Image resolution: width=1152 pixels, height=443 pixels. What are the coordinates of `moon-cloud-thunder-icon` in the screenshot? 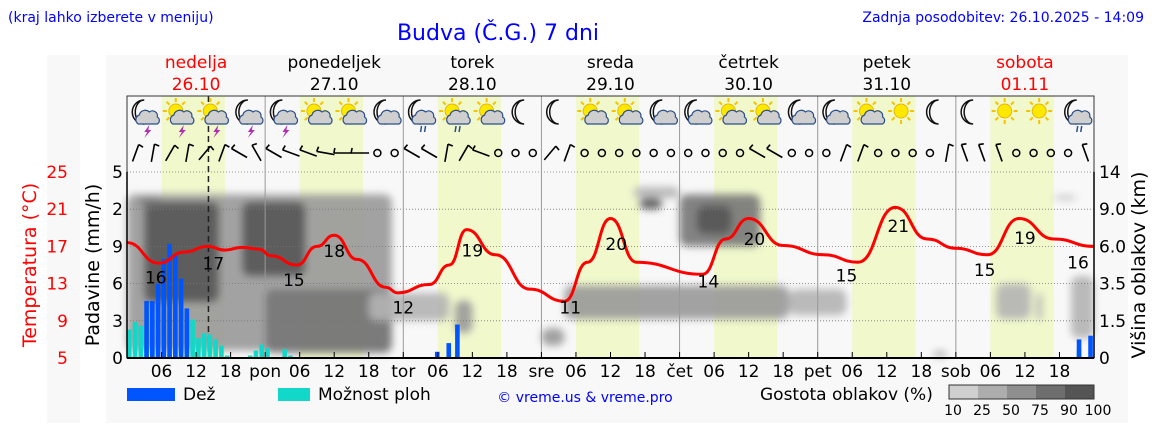 It's located at (145, 118).